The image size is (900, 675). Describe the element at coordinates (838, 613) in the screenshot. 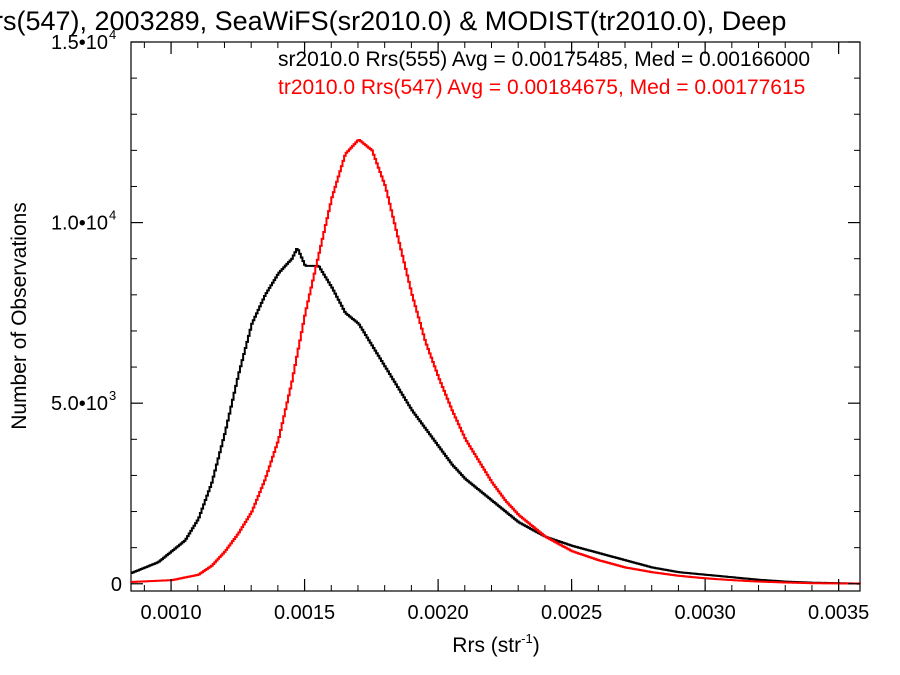

I see `x-tick-label-5: 0.0035` at that location.